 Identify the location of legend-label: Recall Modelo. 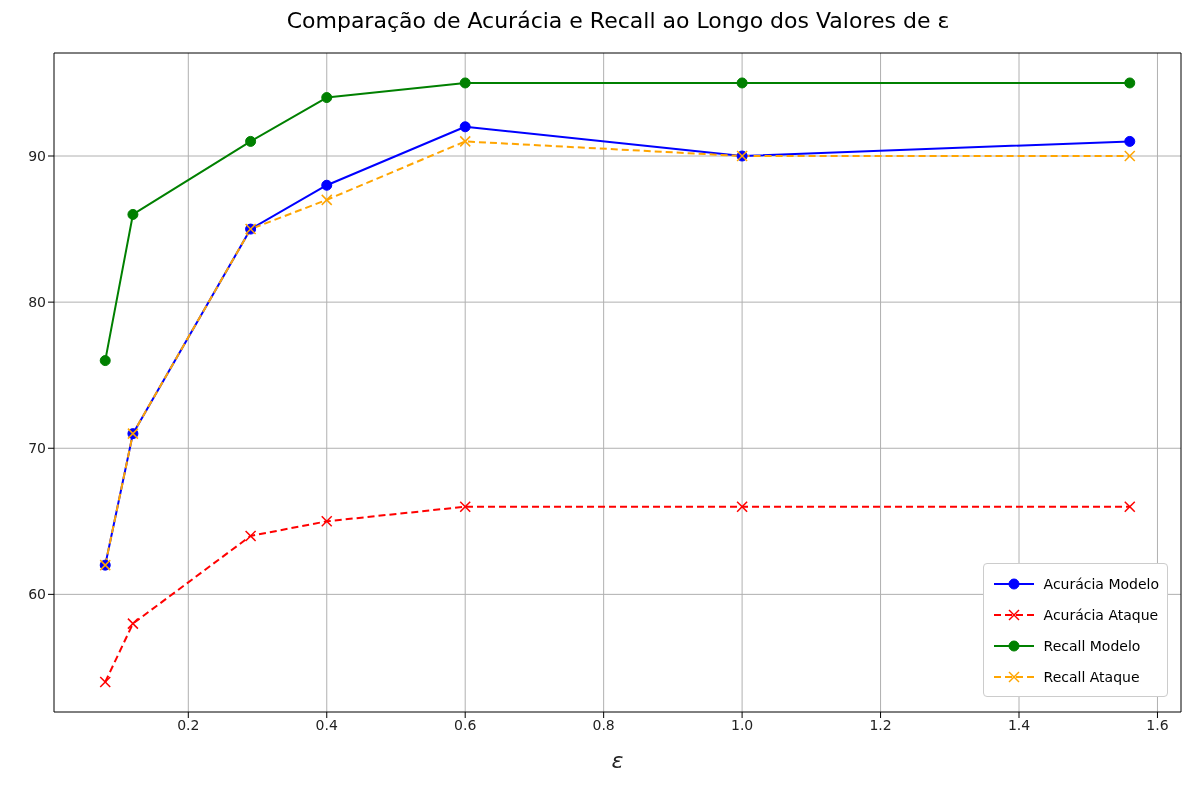
(1092, 645).